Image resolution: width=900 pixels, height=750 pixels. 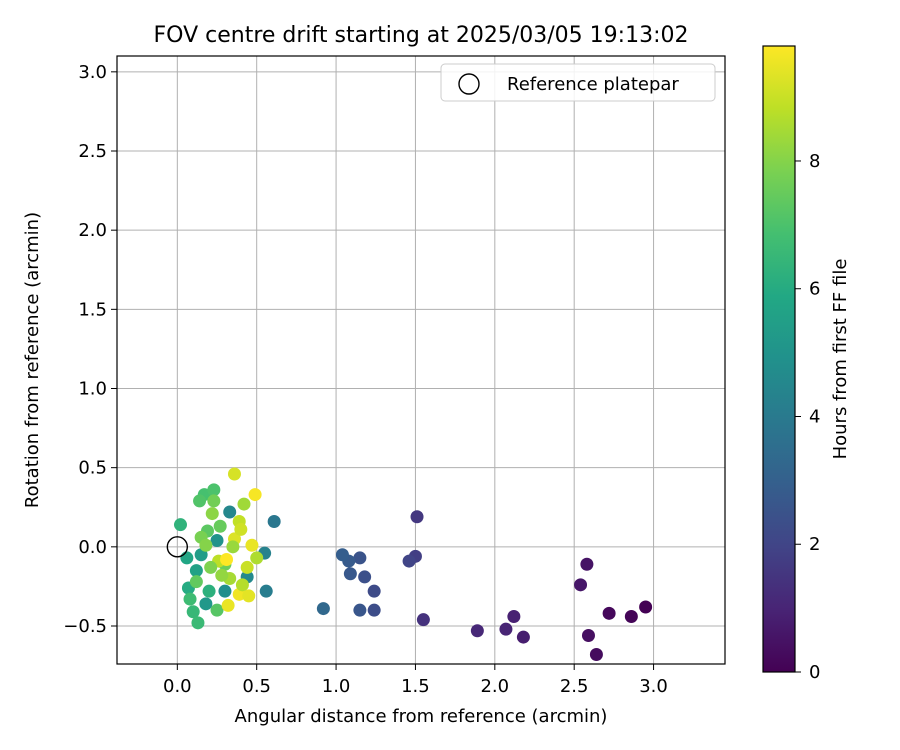 What do you see at coordinates (814, 161) in the screenshot?
I see `colorbar-tick-label: 8` at bounding box center [814, 161].